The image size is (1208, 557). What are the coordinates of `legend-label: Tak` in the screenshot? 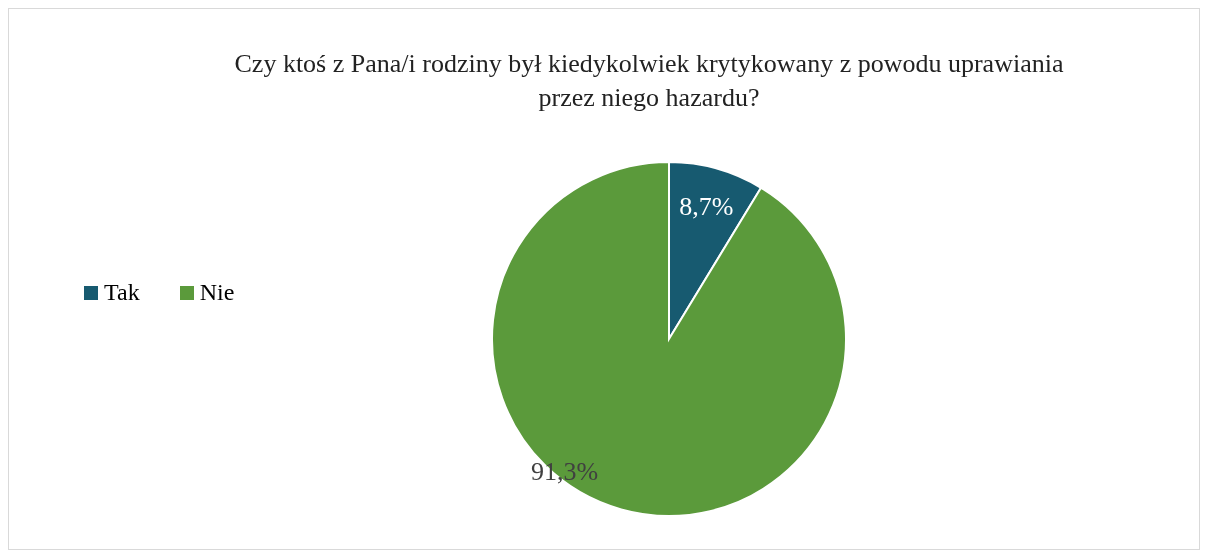 It's located at (122, 292).